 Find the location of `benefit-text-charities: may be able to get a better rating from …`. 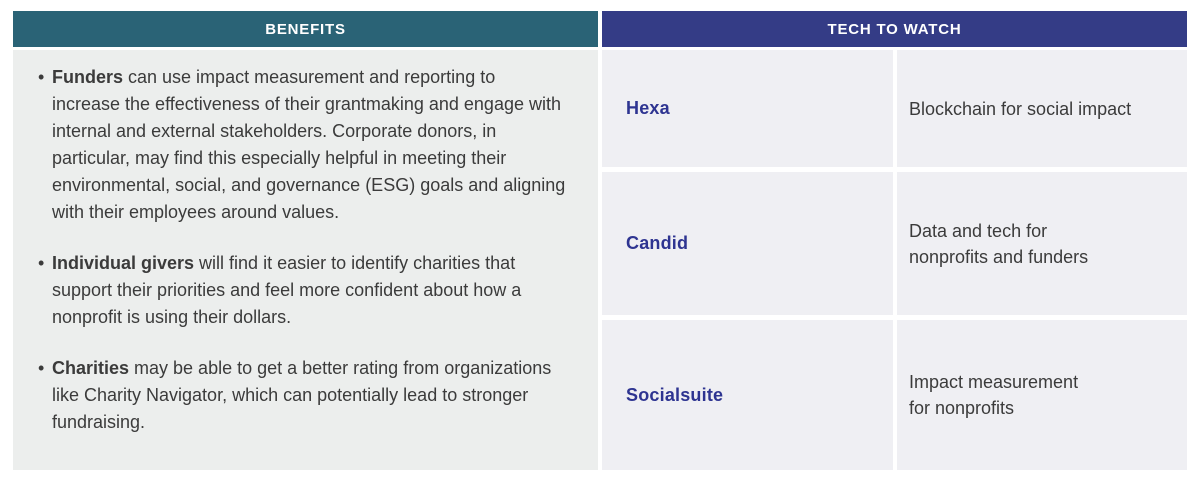

benefit-text-charities: may be able to get a better rating from … is located at coordinates (302, 395).